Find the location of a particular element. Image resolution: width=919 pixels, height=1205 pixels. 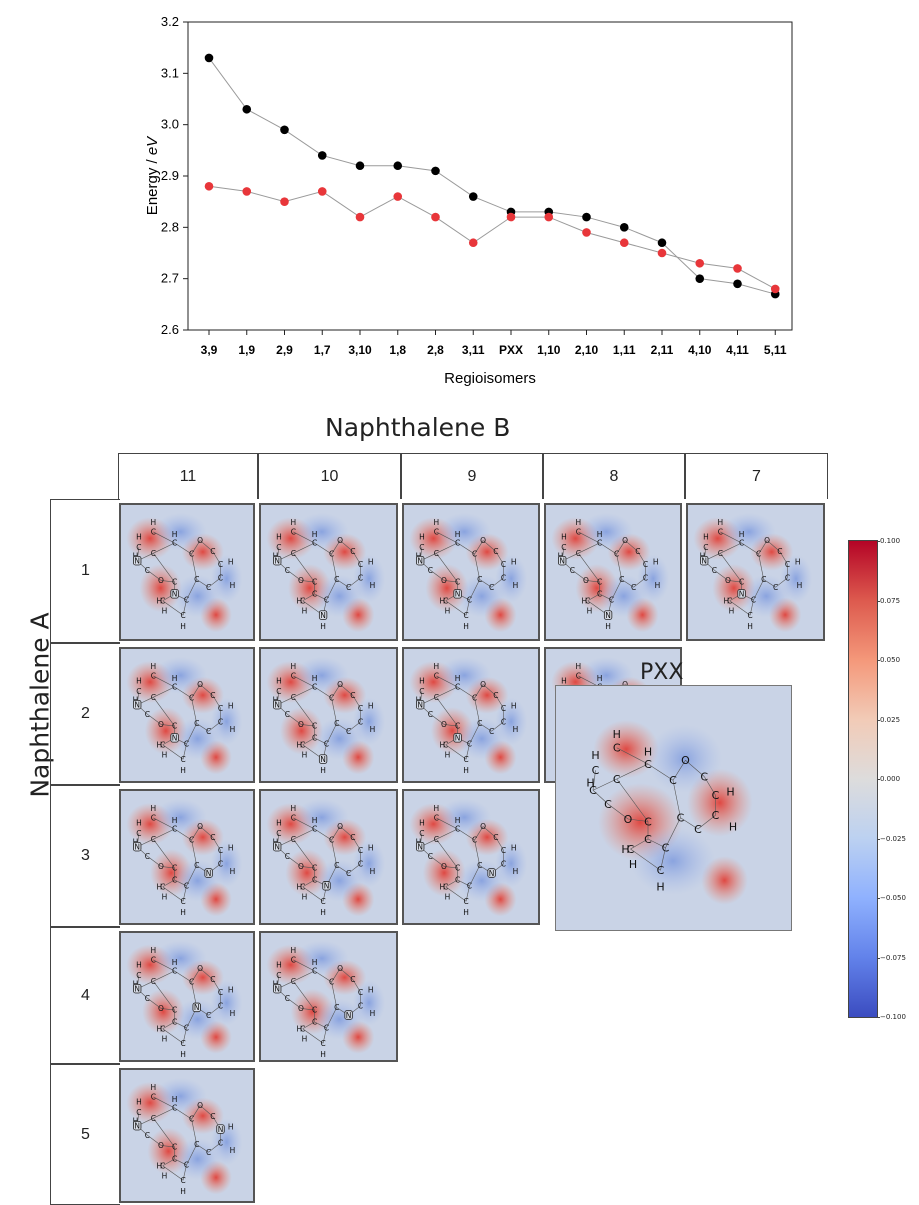

series-1-point is located at coordinates (700, 263).